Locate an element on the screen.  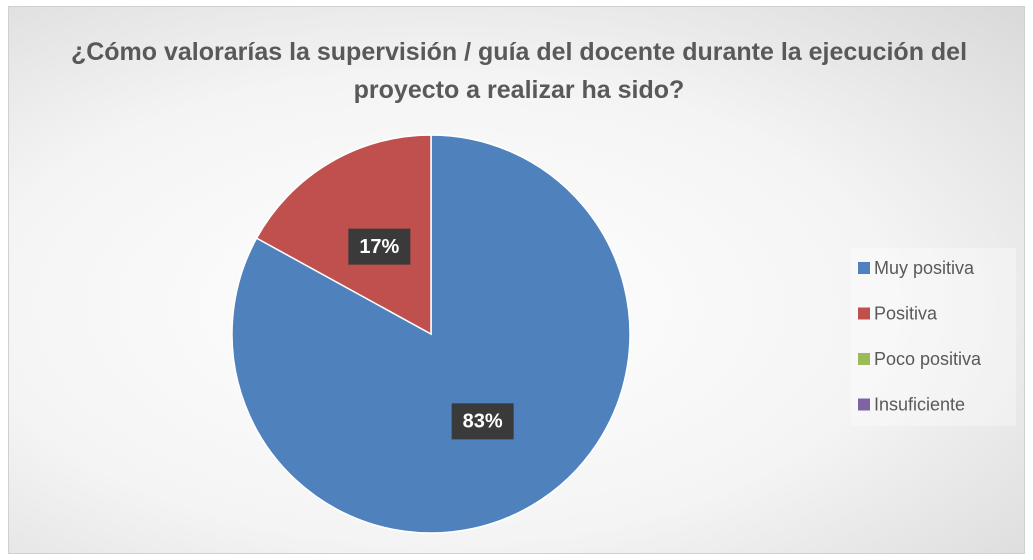
legend-label: Insuficiente is located at coordinates (919, 404).